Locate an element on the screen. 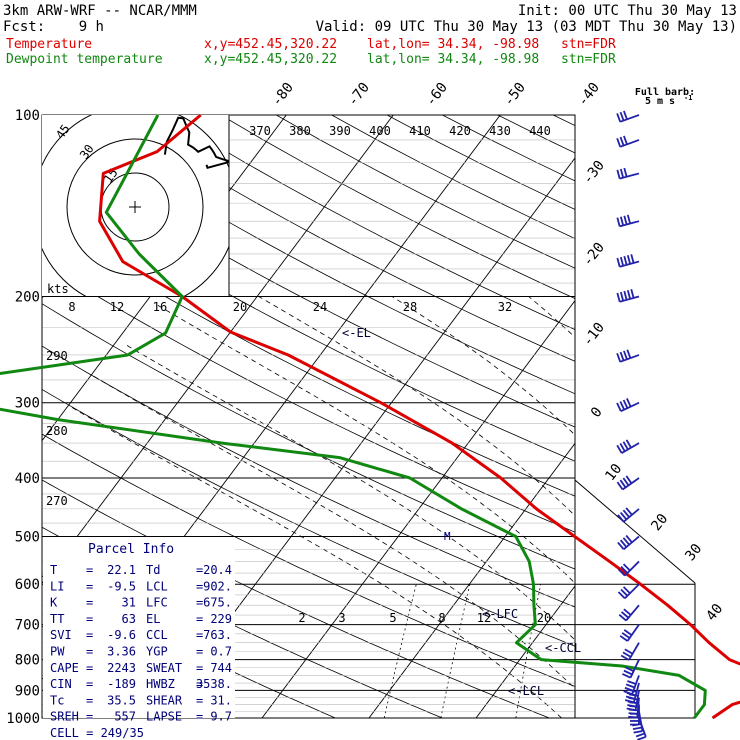 The height and width of the screenshot is (740, 740). parcel-key: CIN is located at coordinates (61, 684).